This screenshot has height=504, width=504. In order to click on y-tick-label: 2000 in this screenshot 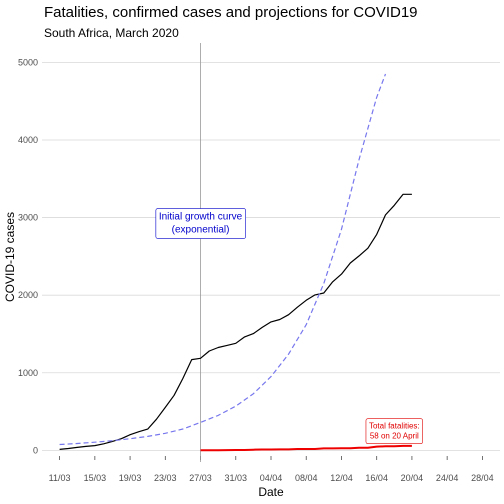, I will do `click(28, 295)`.